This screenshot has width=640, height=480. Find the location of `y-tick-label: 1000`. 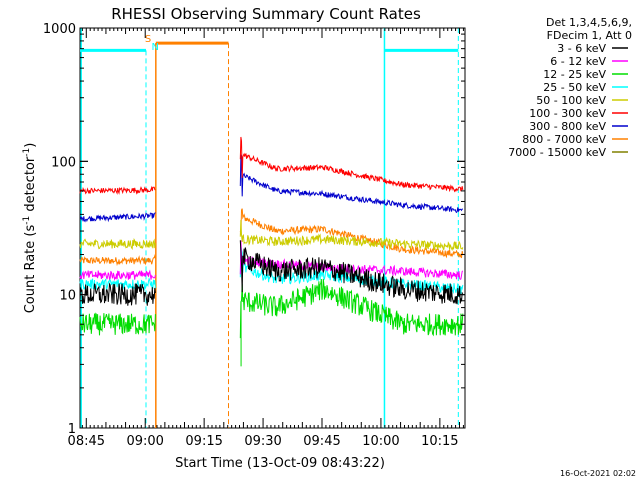

y-tick-label: 1000 is located at coordinates (59, 29).